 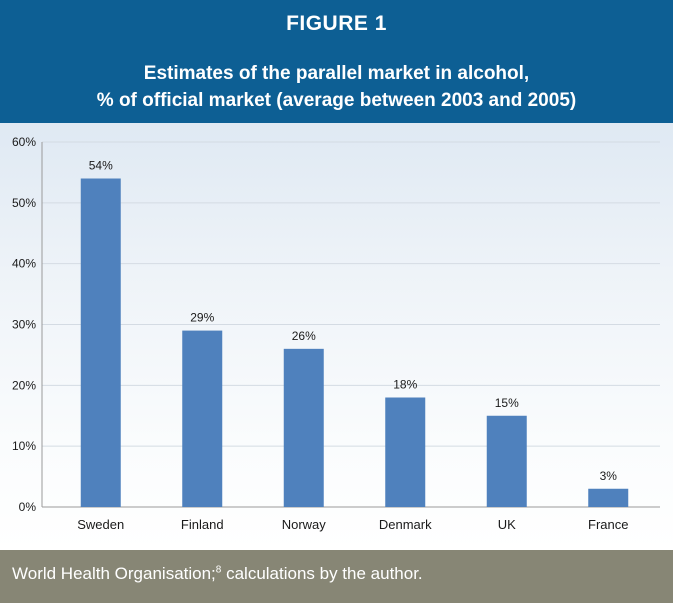 What do you see at coordinates (24, 142) in the screenshot?
I see `y-tick-label: 60%` at bounding box center [24, 142].